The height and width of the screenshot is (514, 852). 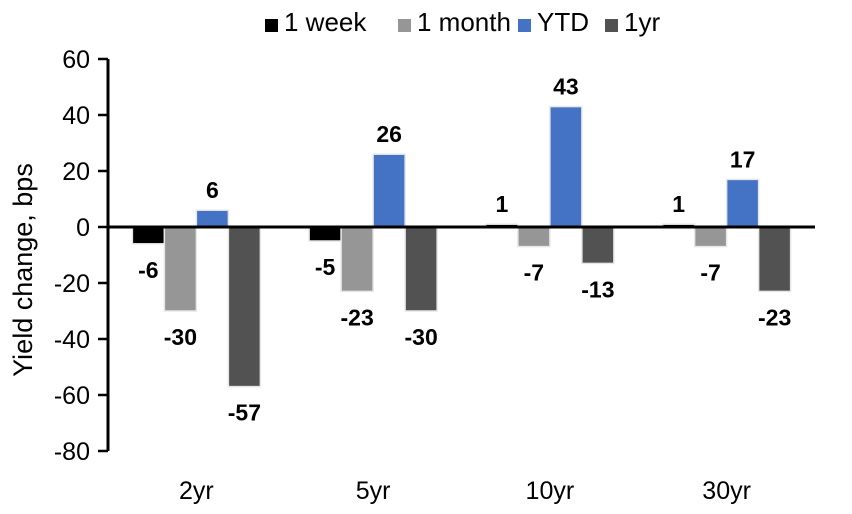 What do you see at coordinates (611, 25) in the screenshot?
I see `legend-marker-1yr` at bounding box center [611, 25].